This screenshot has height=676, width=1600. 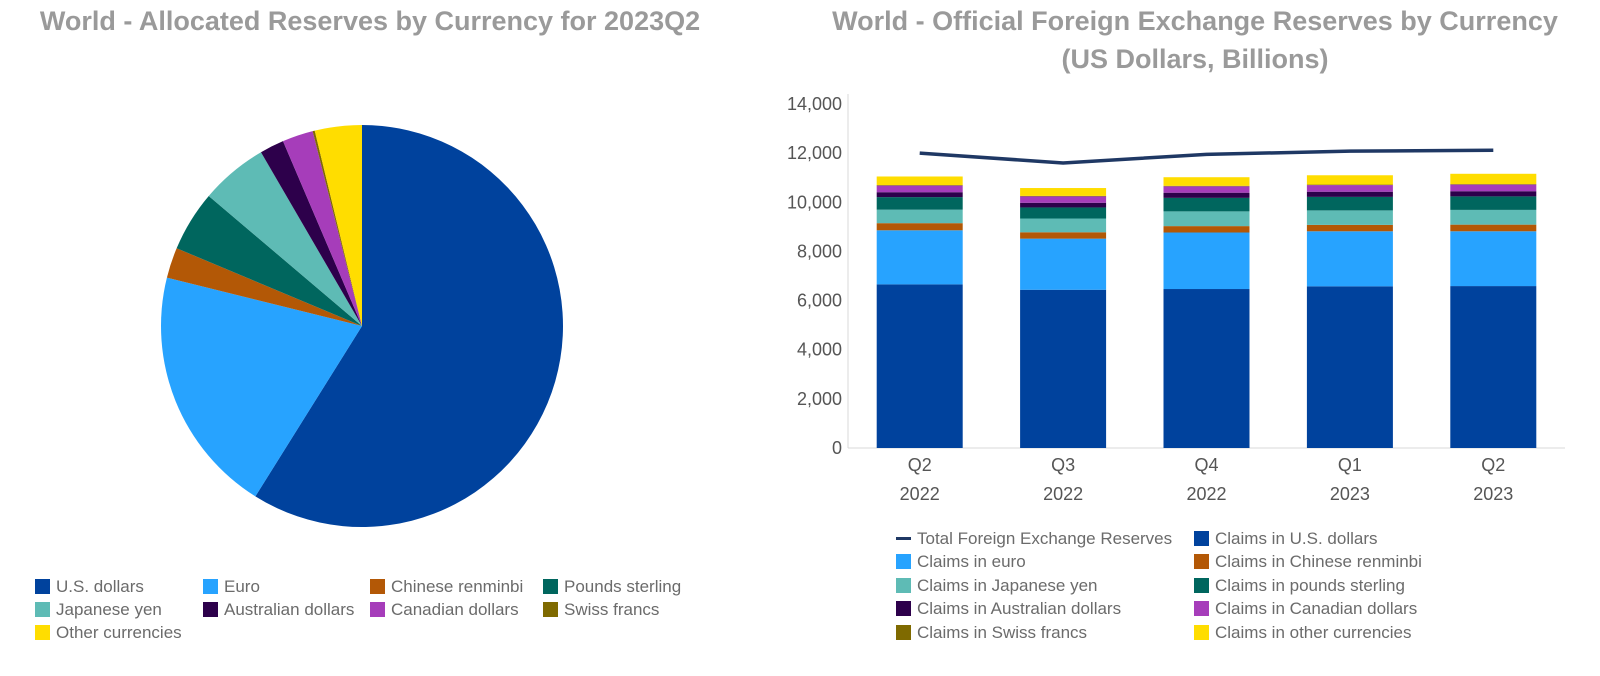 What do you see at coordinates (1002, 632) in the screenshot?
I see `legend-label: Claims in Swiss francs` at bounding box center [1002, 632].